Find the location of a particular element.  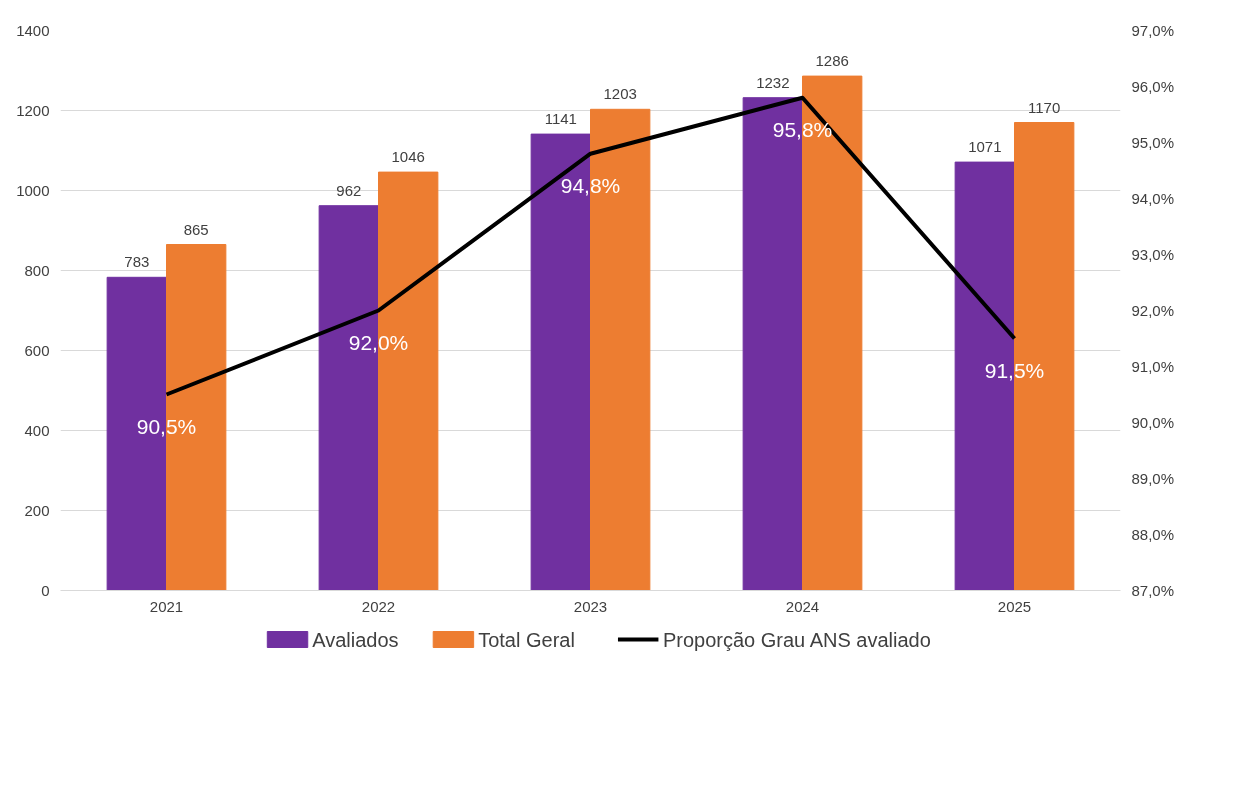

data-label: 1141 is located at coordinates (560, 119).